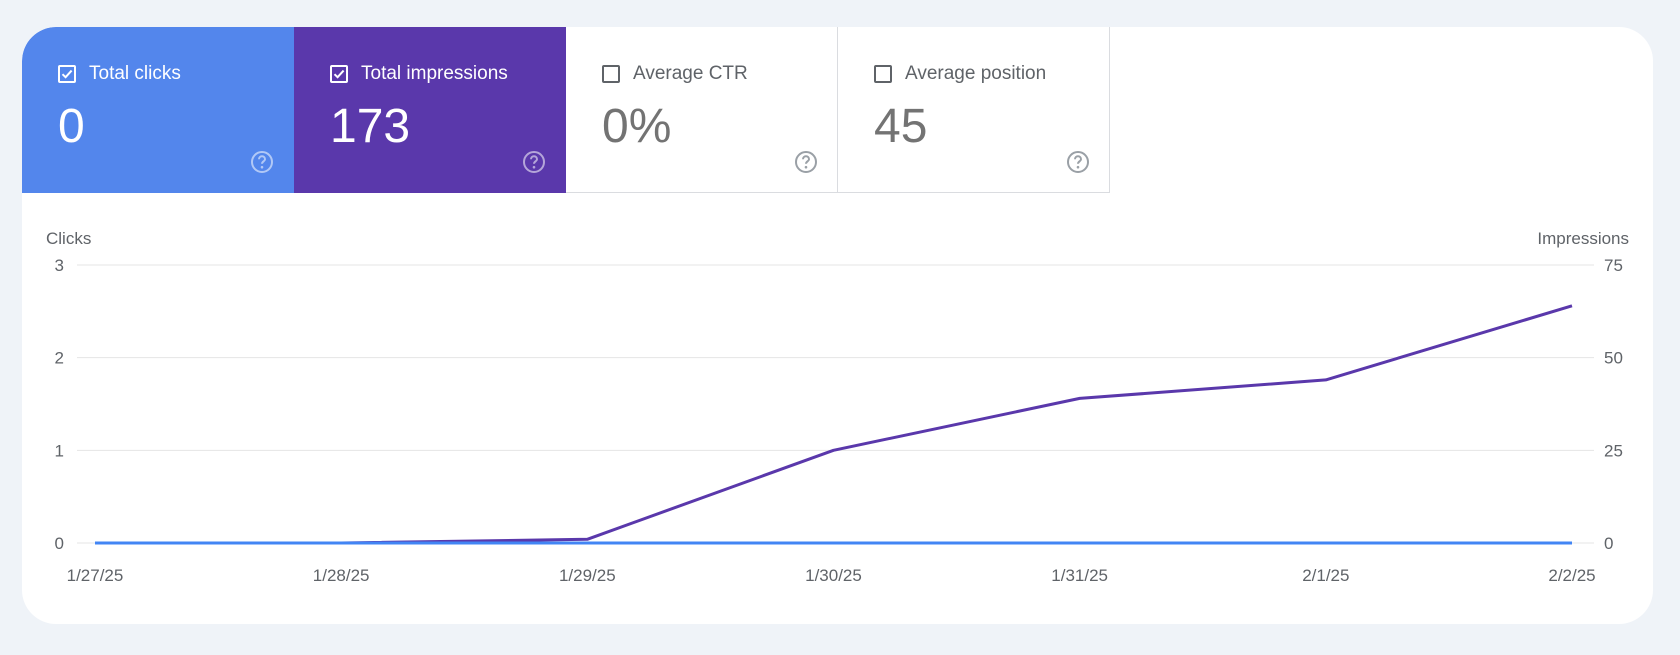 The image size is (1680, 655). I want to click on metric-value: 173, so click(370, 126).